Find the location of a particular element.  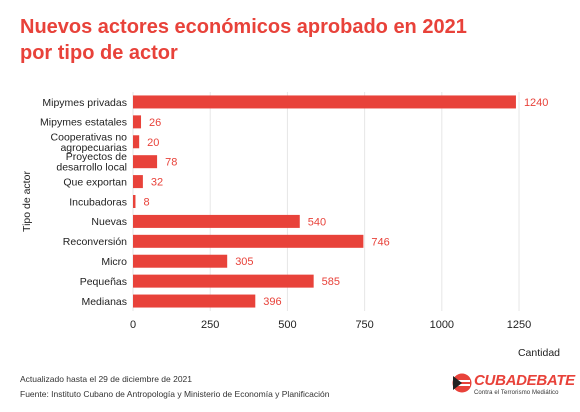

bar-value-label: 26 is located at coordinates (155, 123).